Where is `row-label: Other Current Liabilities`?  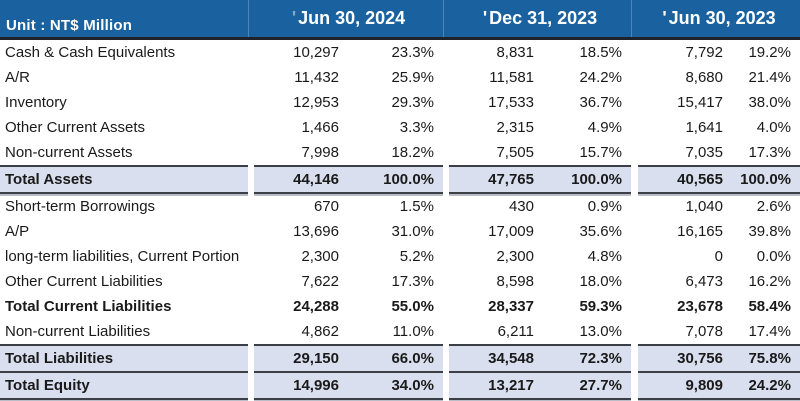 row-label: Other Current Liabilities is located at coordinates (84, 281).